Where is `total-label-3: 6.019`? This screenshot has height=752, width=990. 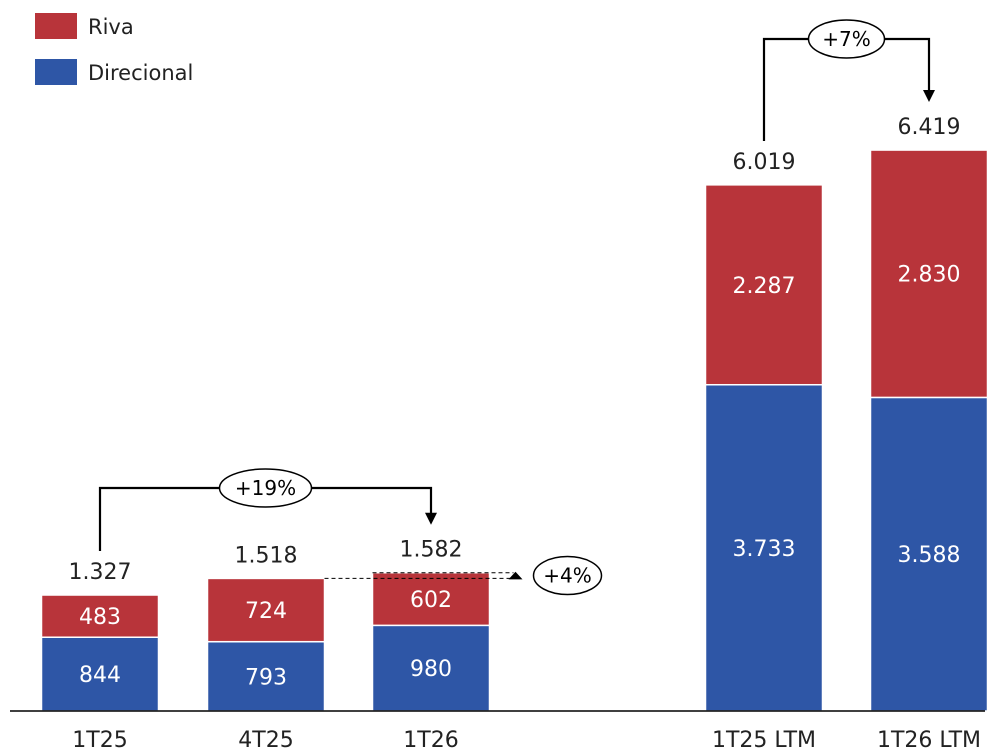 total-label-3: 6.019 is located at coordinates (764, 162).